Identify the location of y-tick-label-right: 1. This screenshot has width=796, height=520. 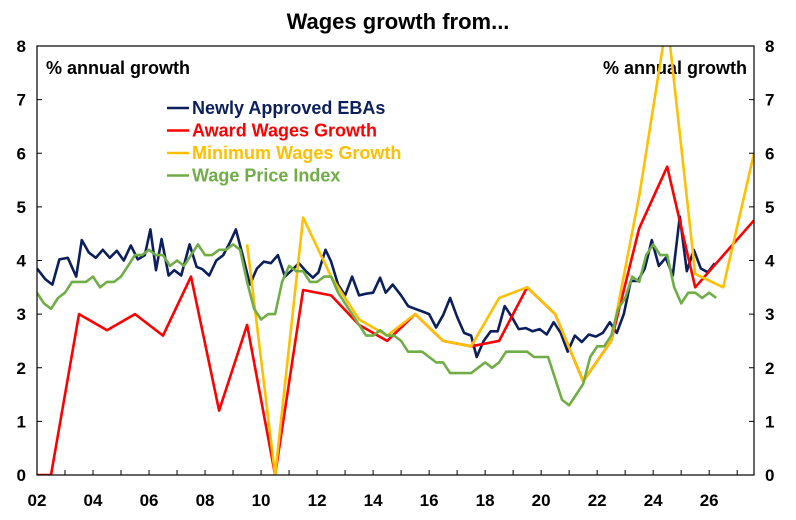
(769, 421).